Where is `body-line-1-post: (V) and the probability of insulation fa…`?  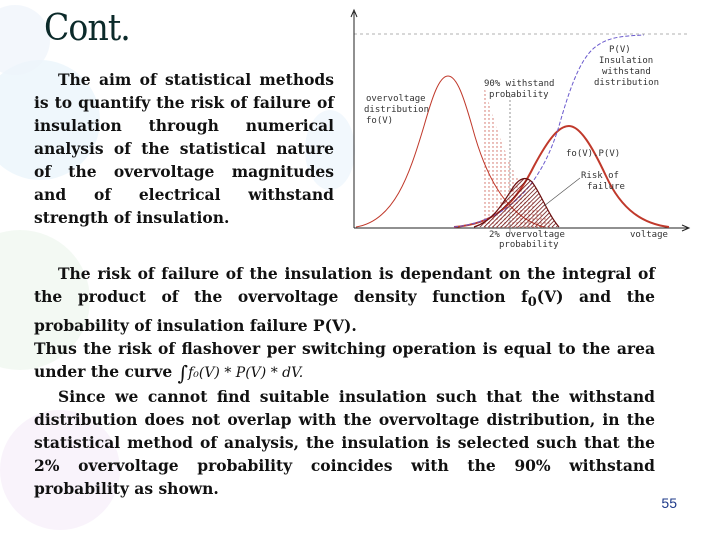
body-line-1-post: (V) and the probability of insulation fa… is located at coordinates (344, 311).